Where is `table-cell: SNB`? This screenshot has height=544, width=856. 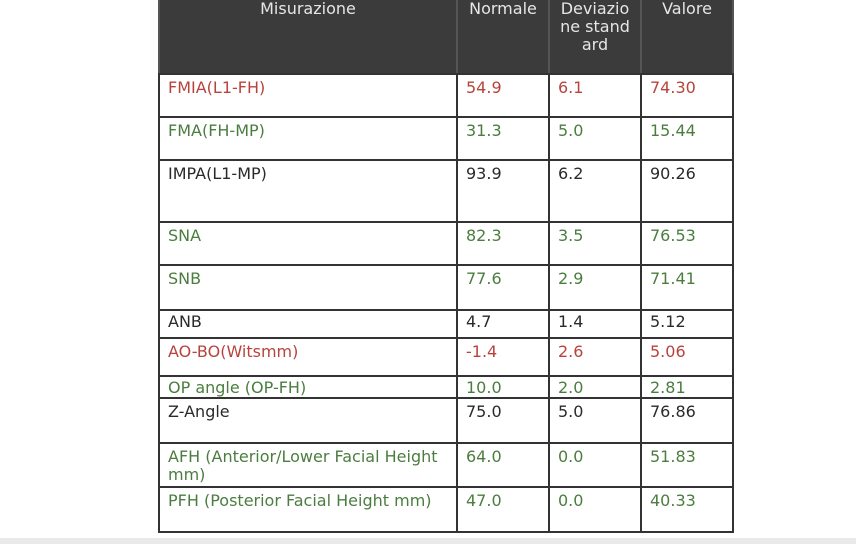 table-cell: SNB is located at coordinates (308, 287).